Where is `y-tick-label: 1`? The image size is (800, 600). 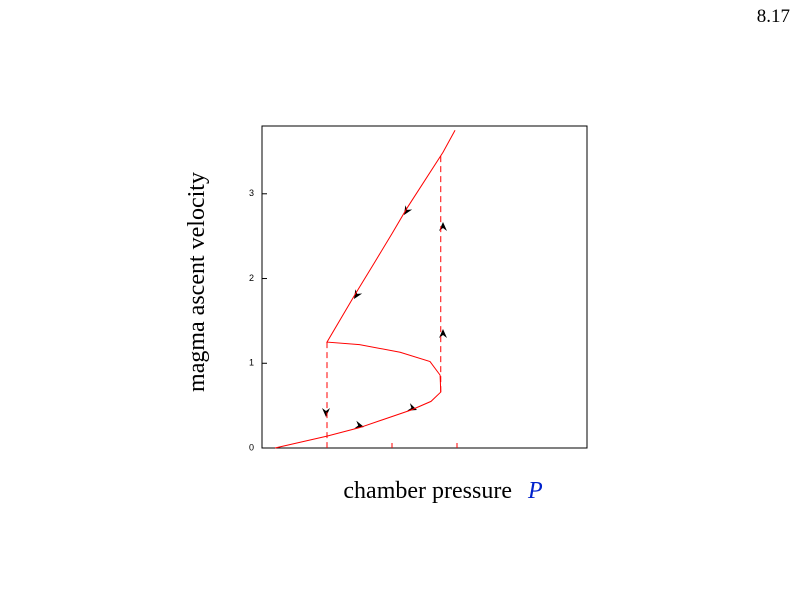
y-tick-label: 1 is located at coordinates (251, 363).